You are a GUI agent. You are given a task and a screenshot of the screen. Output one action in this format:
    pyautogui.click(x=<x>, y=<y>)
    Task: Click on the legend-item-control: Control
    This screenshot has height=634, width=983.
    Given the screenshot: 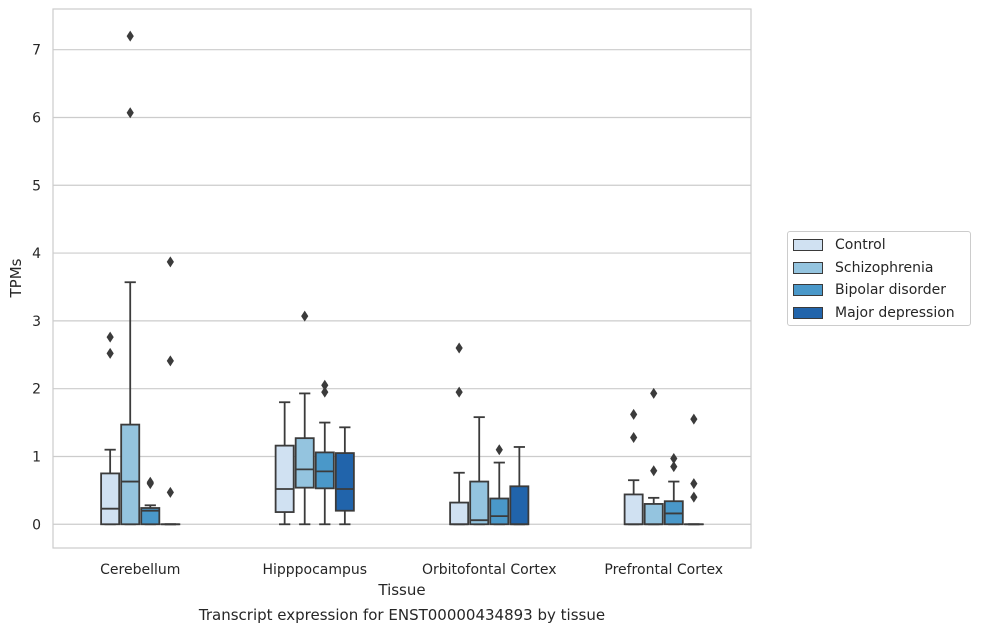 What is the action you would take?
    pyautogui.click(x=839, y=245)
    